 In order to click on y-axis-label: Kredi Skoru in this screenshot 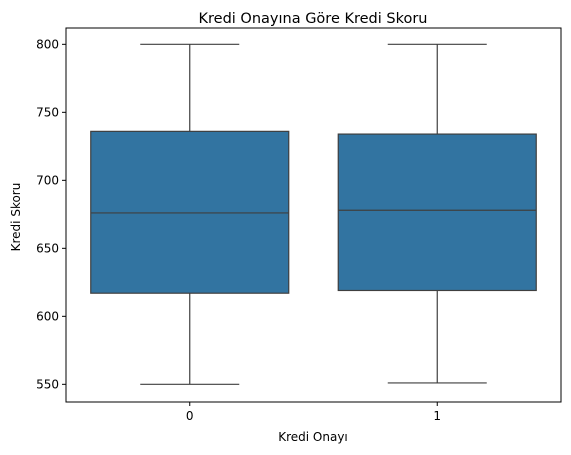, I will do `click(16, 217)`.